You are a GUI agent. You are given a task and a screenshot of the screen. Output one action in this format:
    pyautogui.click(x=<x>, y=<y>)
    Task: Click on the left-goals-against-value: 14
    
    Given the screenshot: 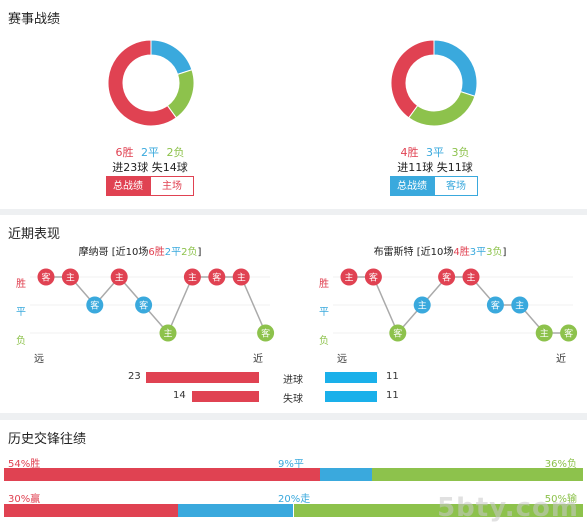 What is the action you would take?
    pyautogui.click(x=179, y=395)
    